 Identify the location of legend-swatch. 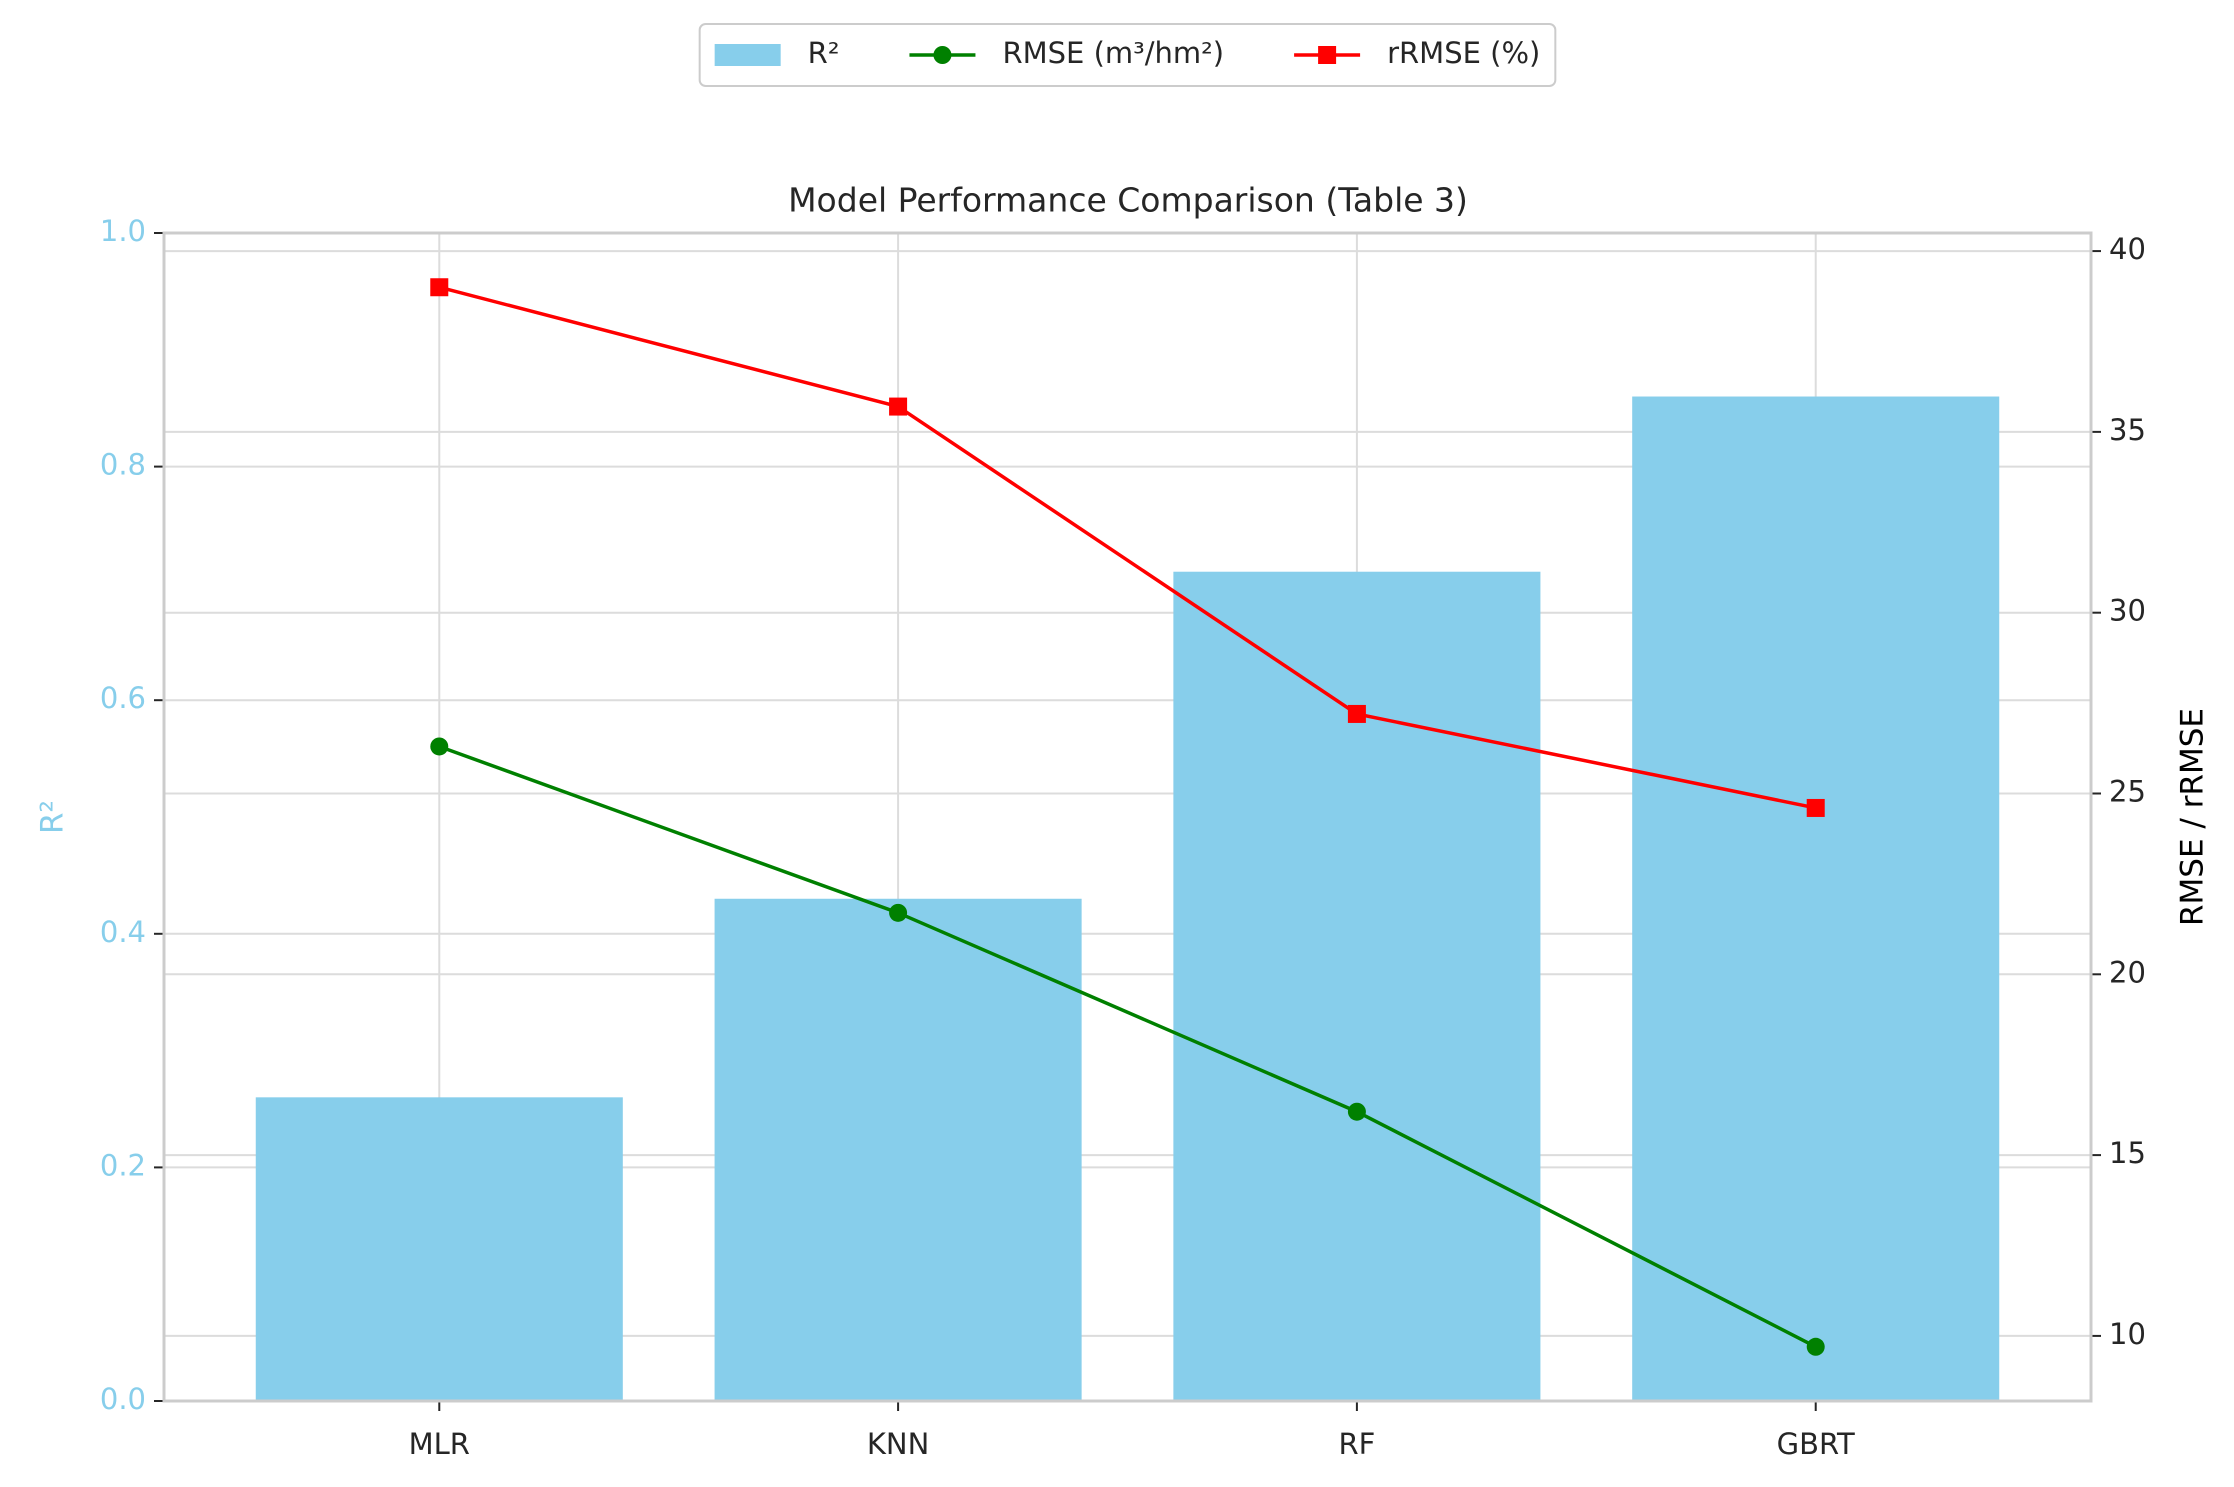
(747, 55).